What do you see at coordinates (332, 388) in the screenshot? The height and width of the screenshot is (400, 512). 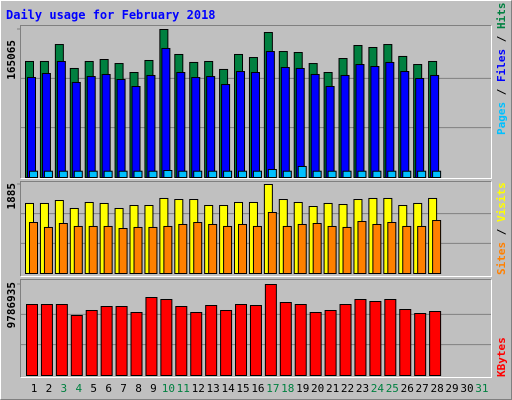 I see `x-tick-label: 21` at bounding box center [332, 388].